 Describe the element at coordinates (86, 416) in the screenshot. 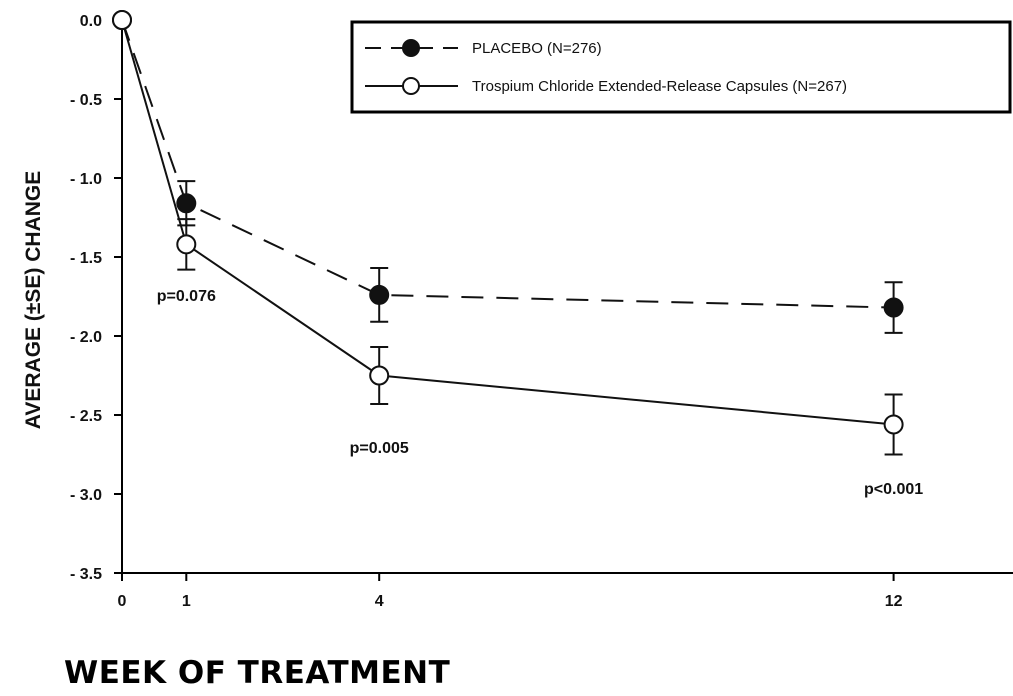

I see `y-tick-label: - 2.5` at that location.